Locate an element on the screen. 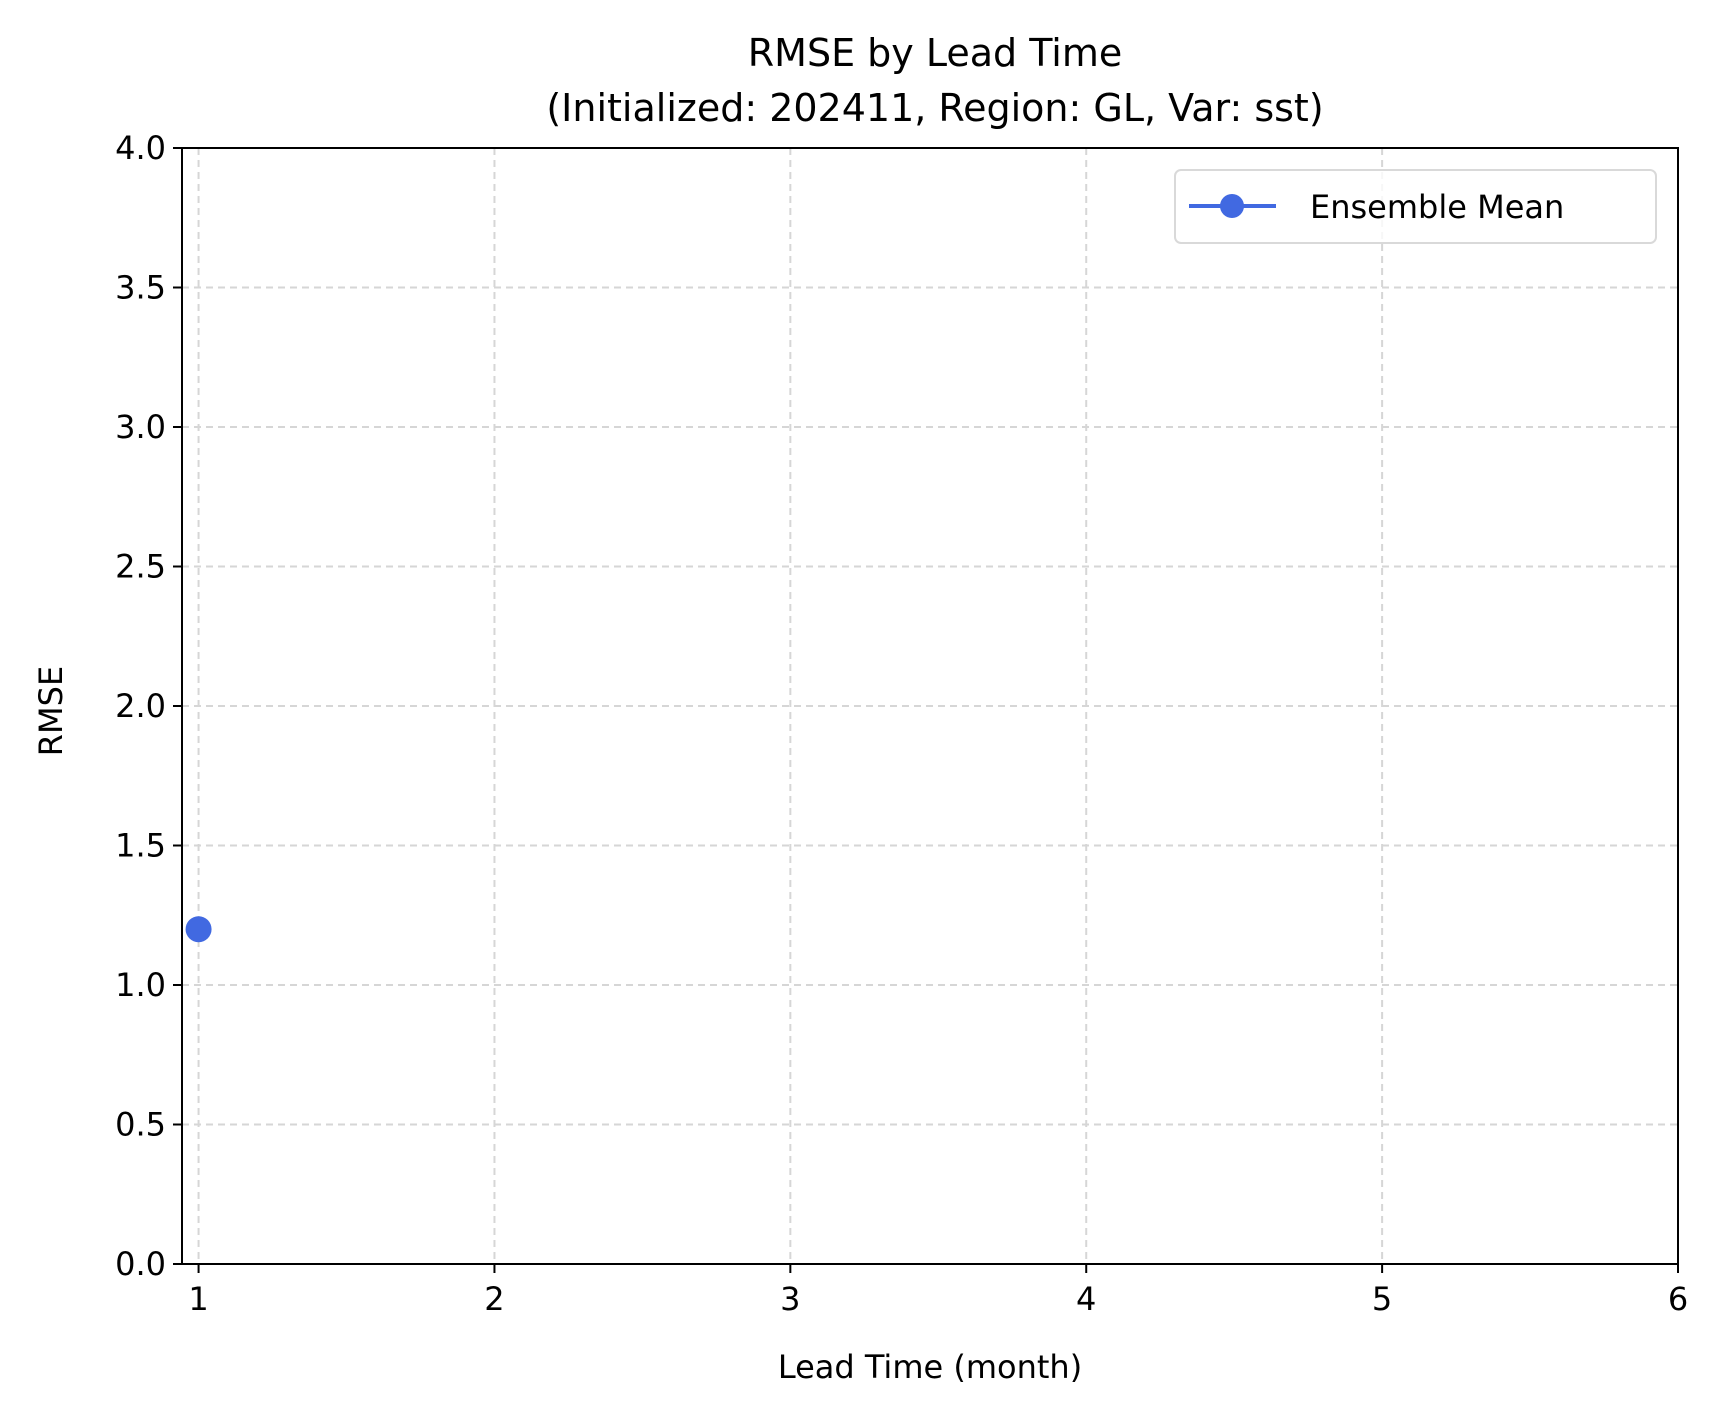 Image resolution: width=1713 pixels, height=1413 pixels. y-axis-ticks: 0.0 0.5 1.0 1.5 2.0 2.5 3.0 3.5 4.0 is located at coordinates (148, 706).